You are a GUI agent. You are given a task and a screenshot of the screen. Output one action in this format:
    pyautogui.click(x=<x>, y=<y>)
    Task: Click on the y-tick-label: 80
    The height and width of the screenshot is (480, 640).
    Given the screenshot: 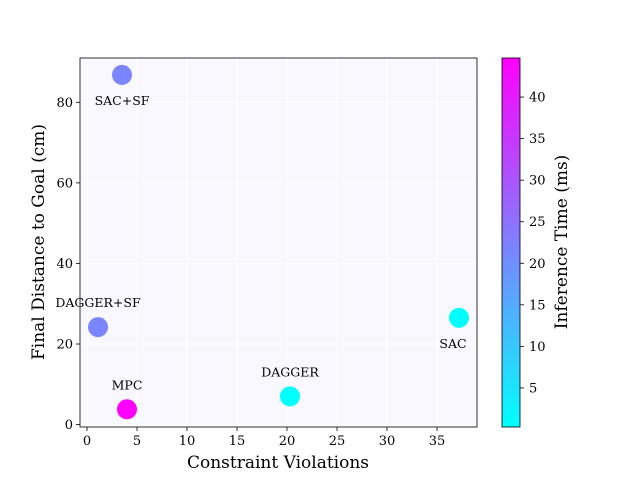 What is the action you would take?
    pyautogui.click(x=64, y=103)
    